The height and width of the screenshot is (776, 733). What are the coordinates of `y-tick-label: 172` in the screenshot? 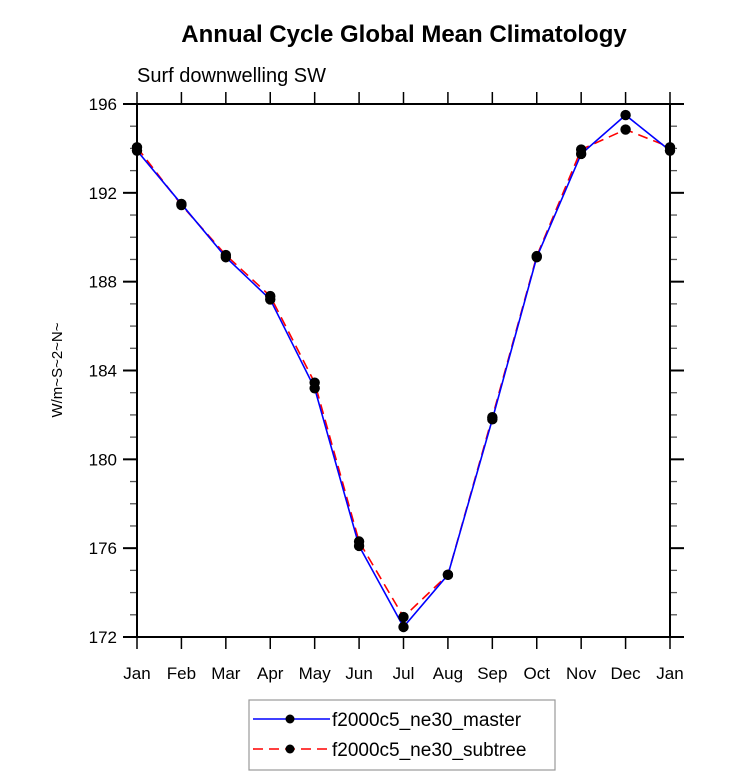 It's located at (103, 637).